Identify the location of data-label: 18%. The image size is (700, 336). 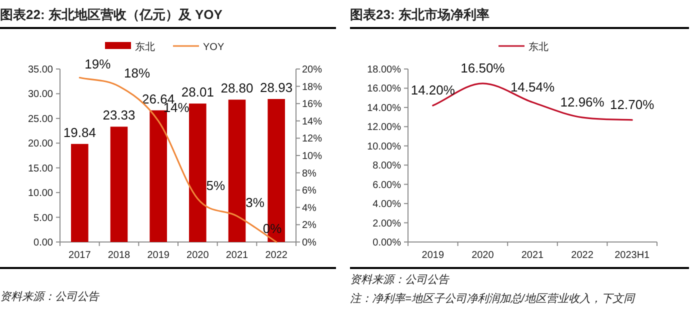
(137, 72).